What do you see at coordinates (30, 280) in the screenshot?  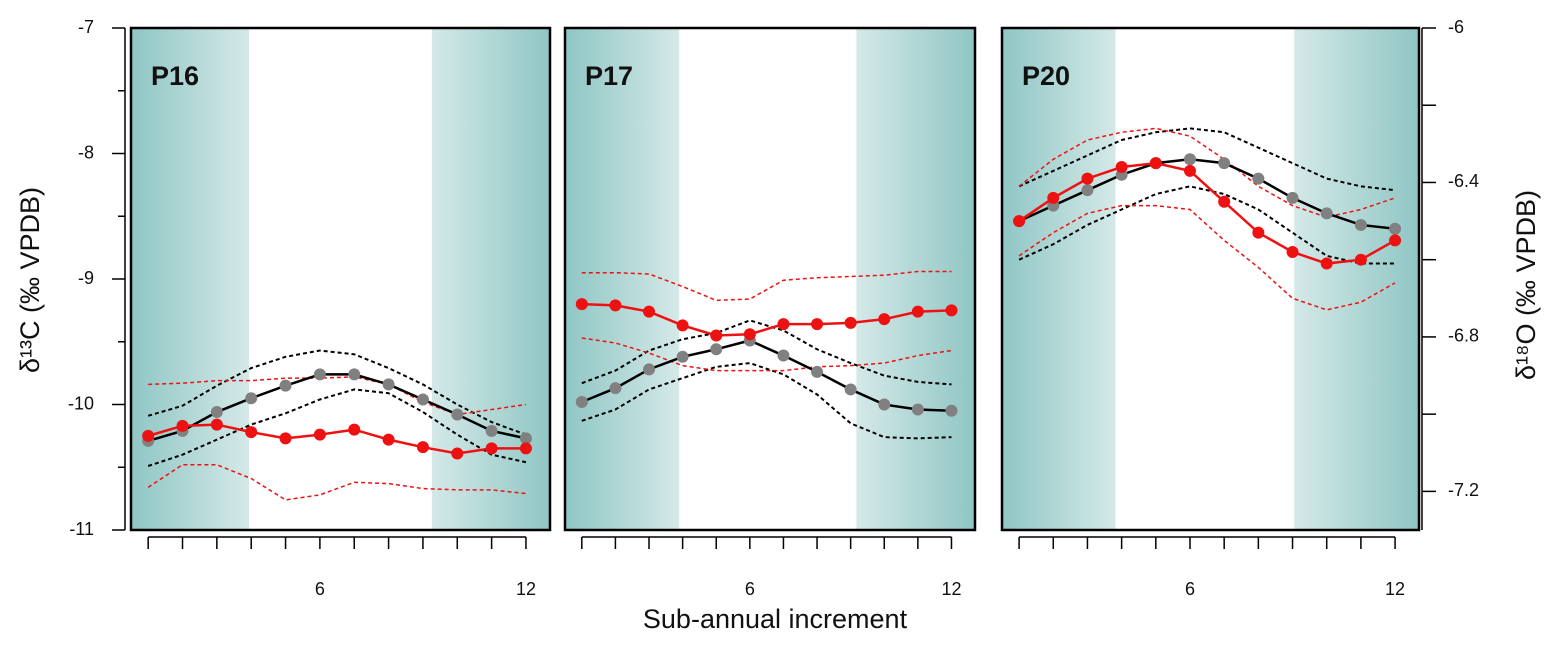 I see `y-axis-label: δ¹³C (‰ VPDB)` at bounding box center [30, 280].